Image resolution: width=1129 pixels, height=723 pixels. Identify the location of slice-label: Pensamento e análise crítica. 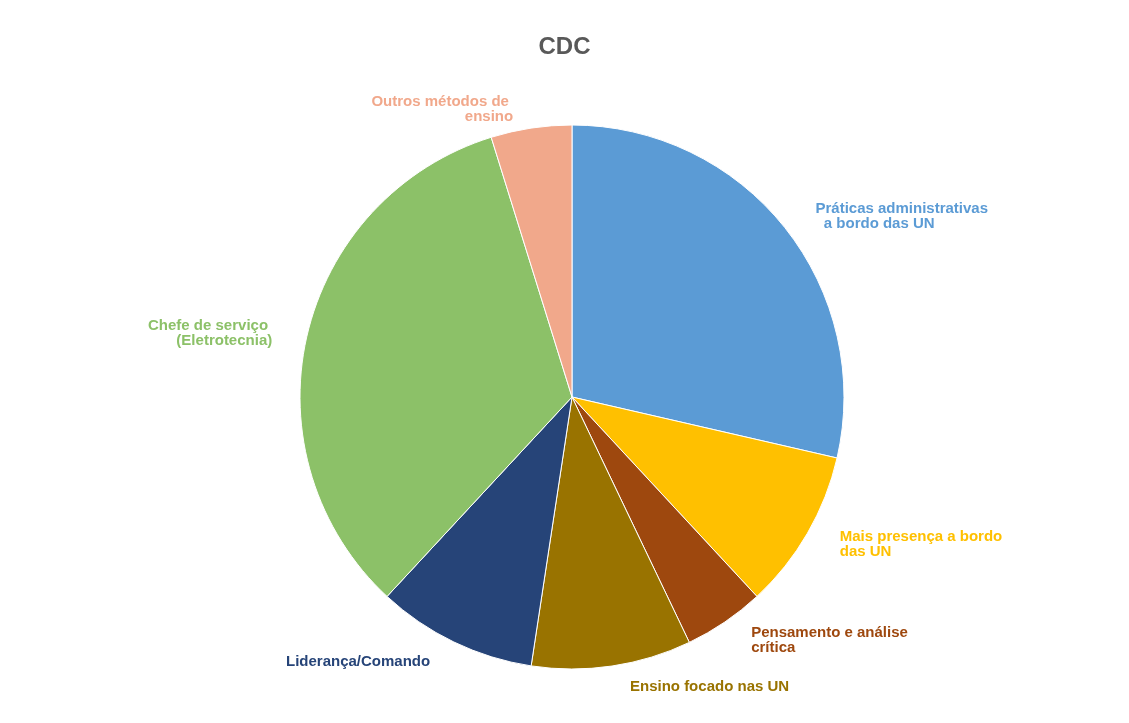
(832, 638).